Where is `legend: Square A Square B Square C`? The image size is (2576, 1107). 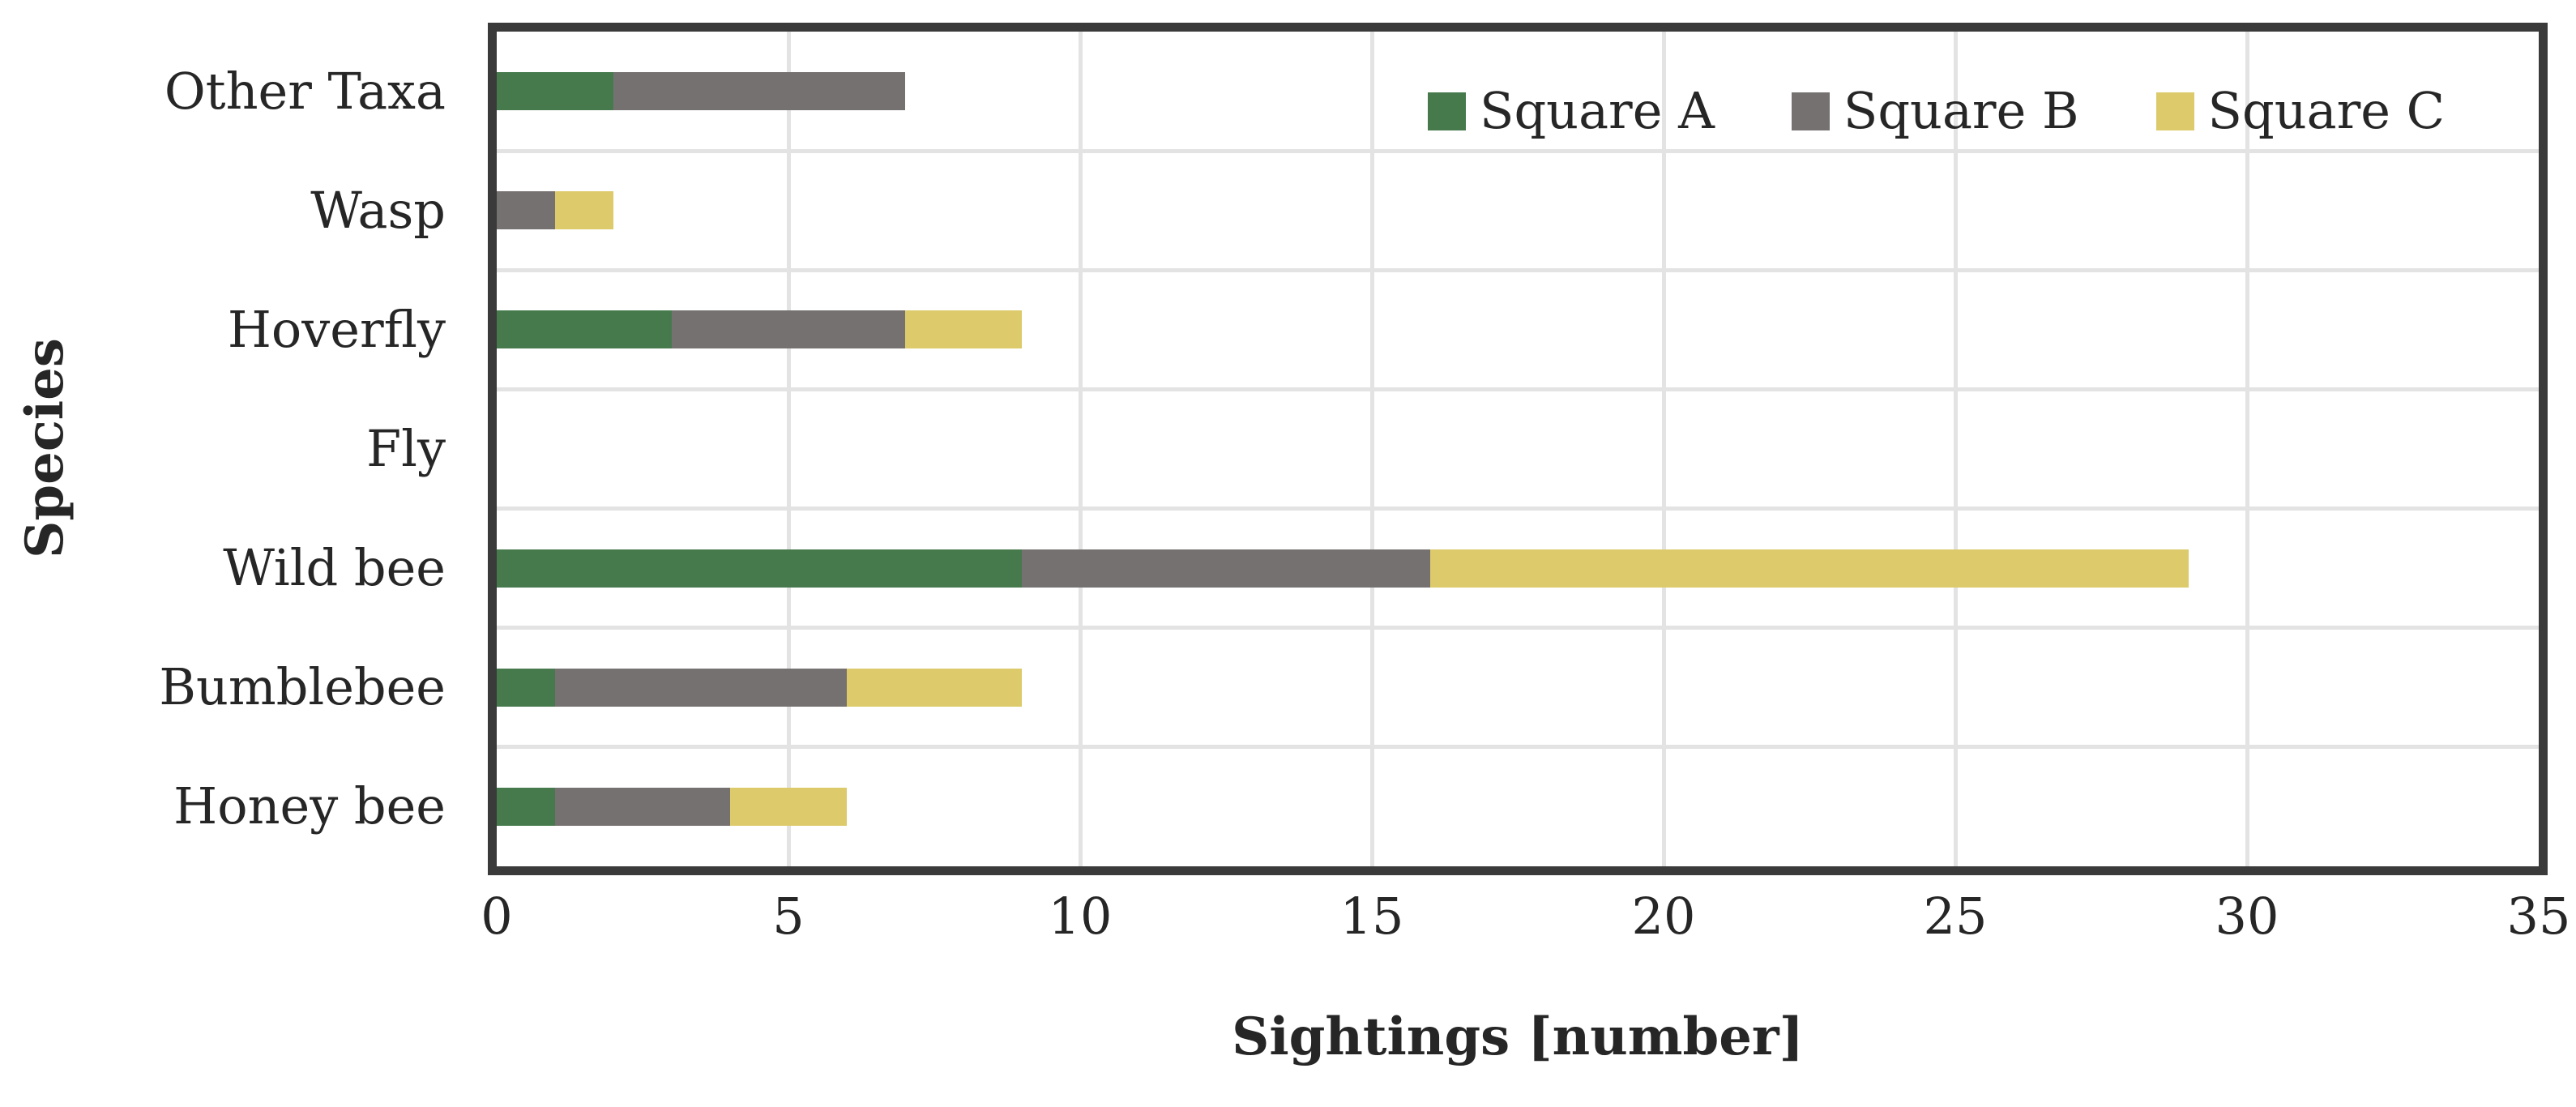 legend: Square A Square B Square C is located at coordinates (1936, 111).